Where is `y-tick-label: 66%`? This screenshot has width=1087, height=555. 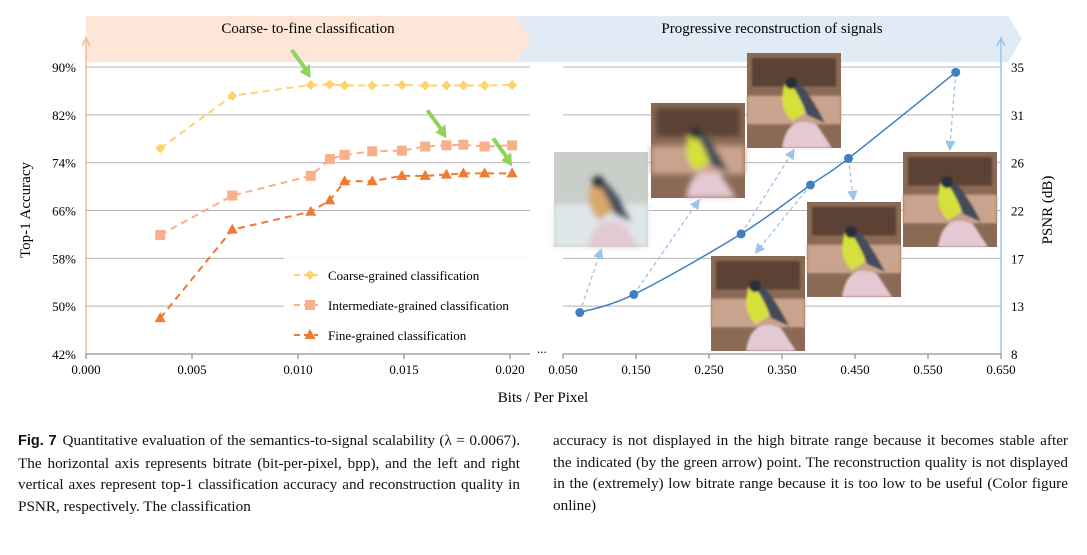
y-tick-label: 66% is located at coordinates (64, 211).